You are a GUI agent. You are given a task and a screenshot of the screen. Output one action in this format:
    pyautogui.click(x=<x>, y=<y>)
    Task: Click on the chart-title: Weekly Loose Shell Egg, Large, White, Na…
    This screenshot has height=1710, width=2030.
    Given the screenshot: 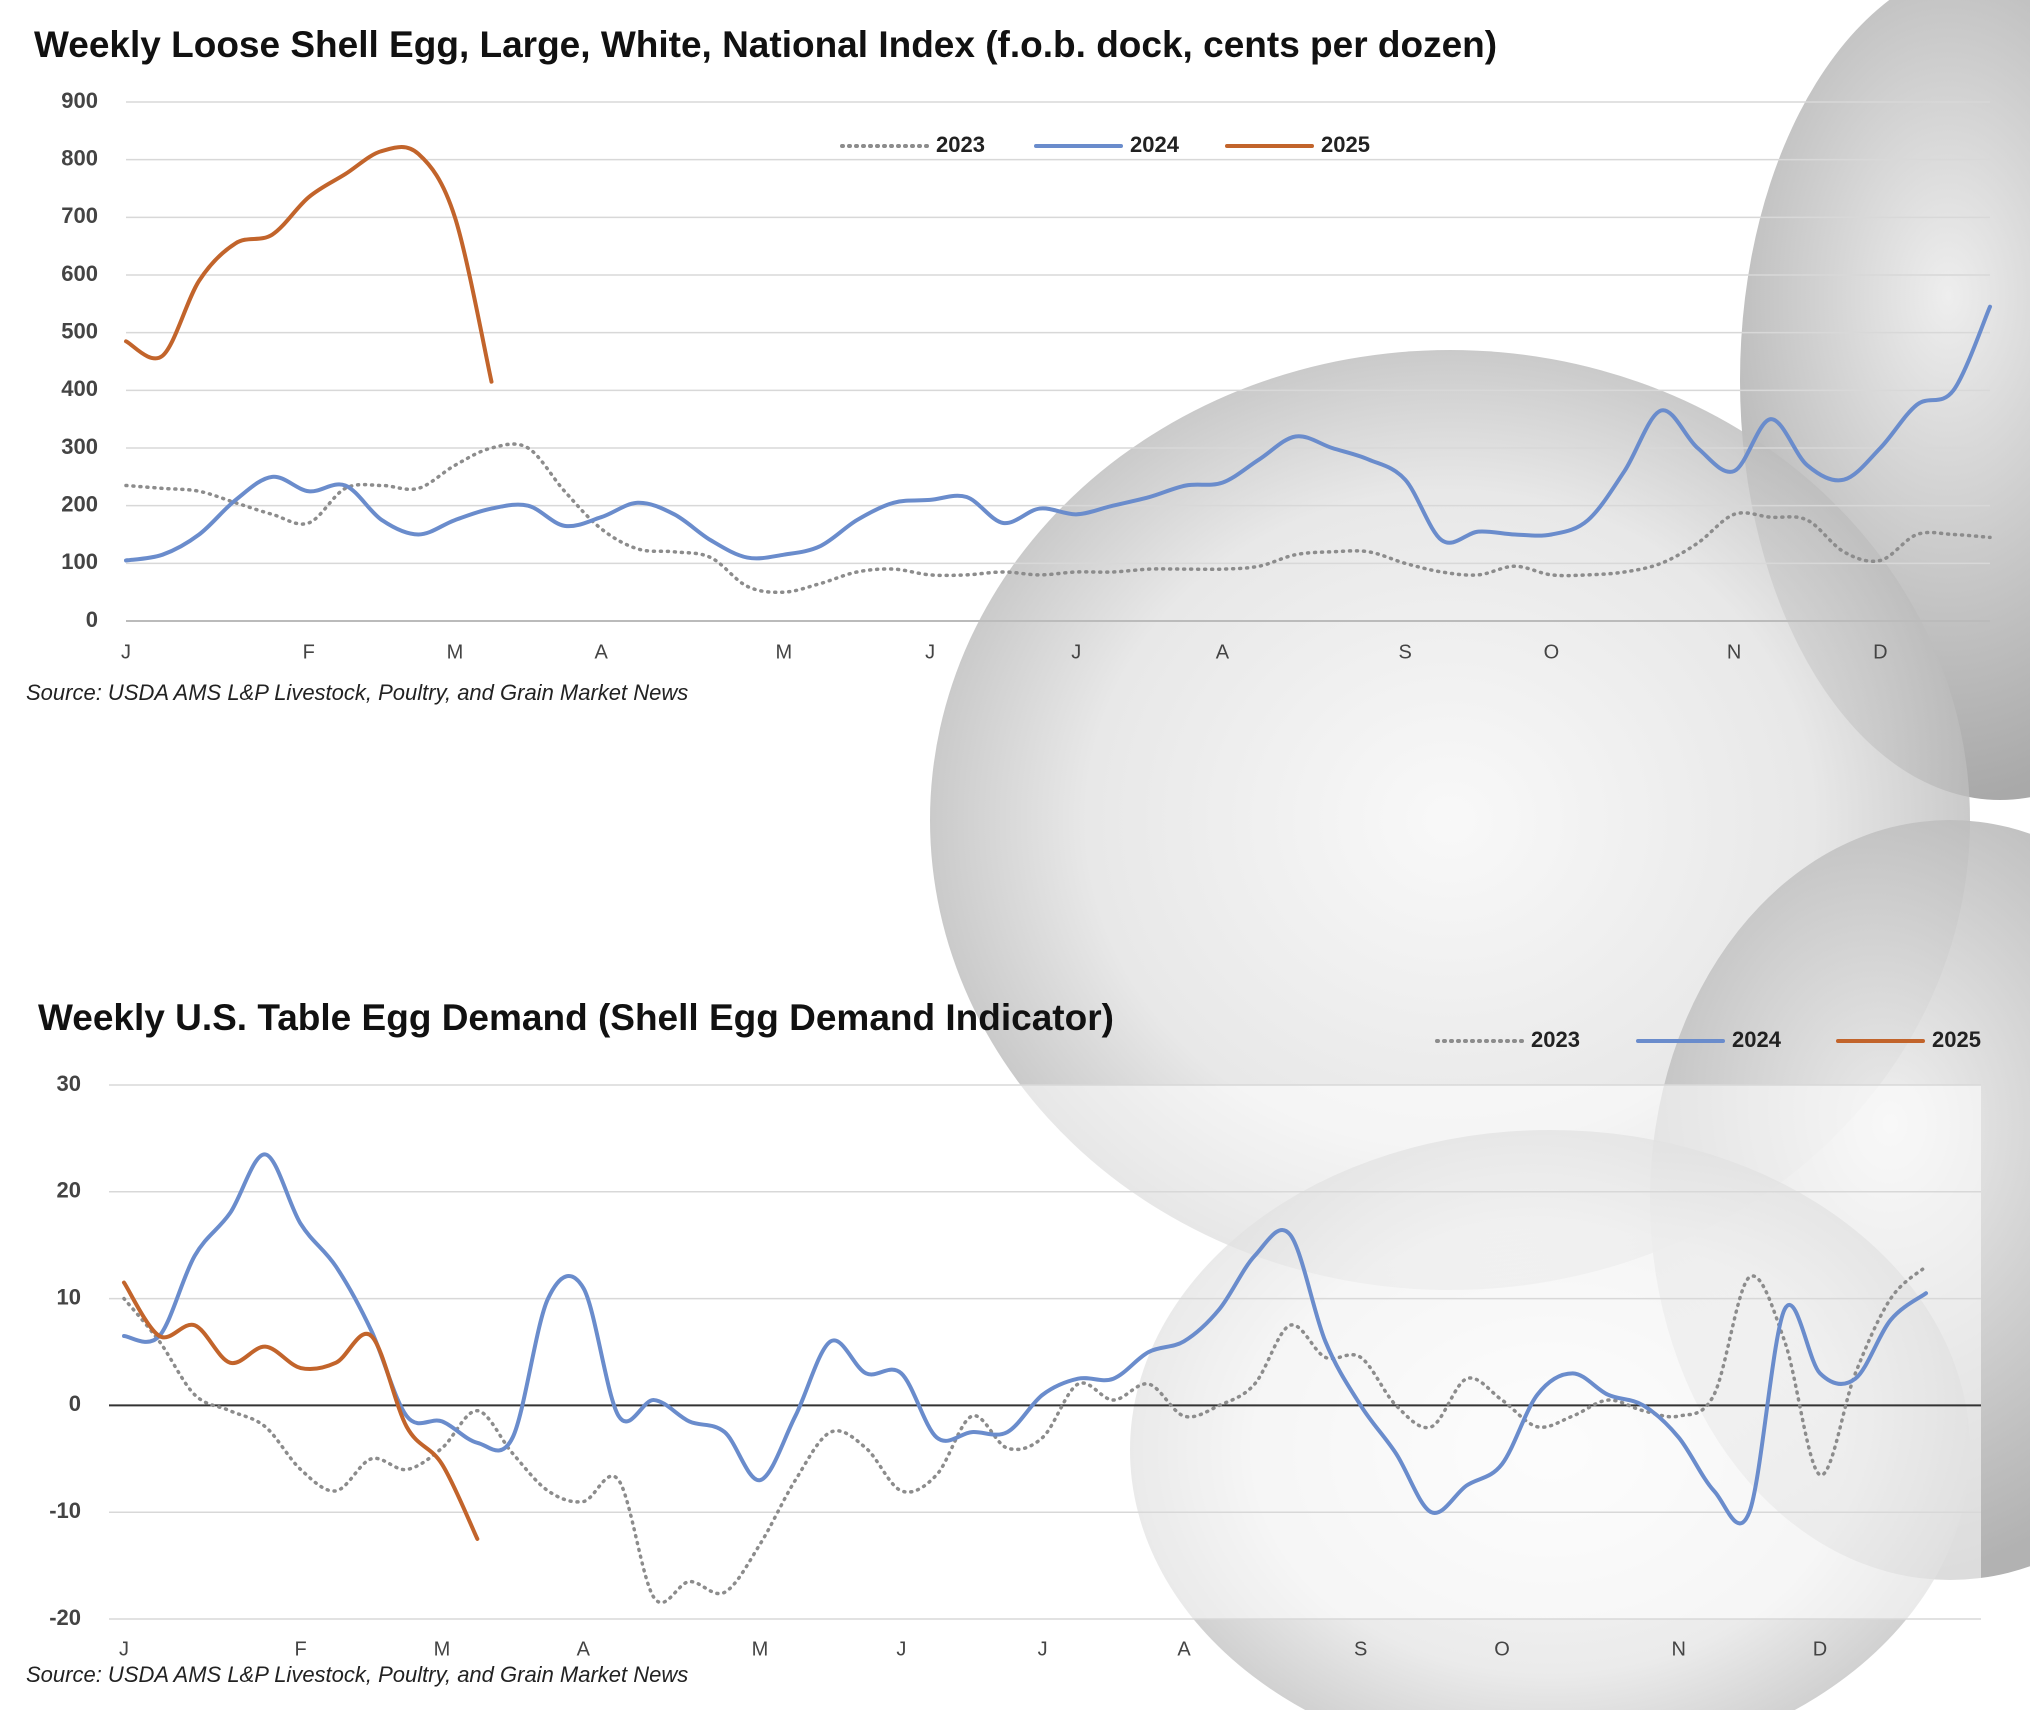 What is the action you would take?
    pyautogui.click(x=765, y=44)
    